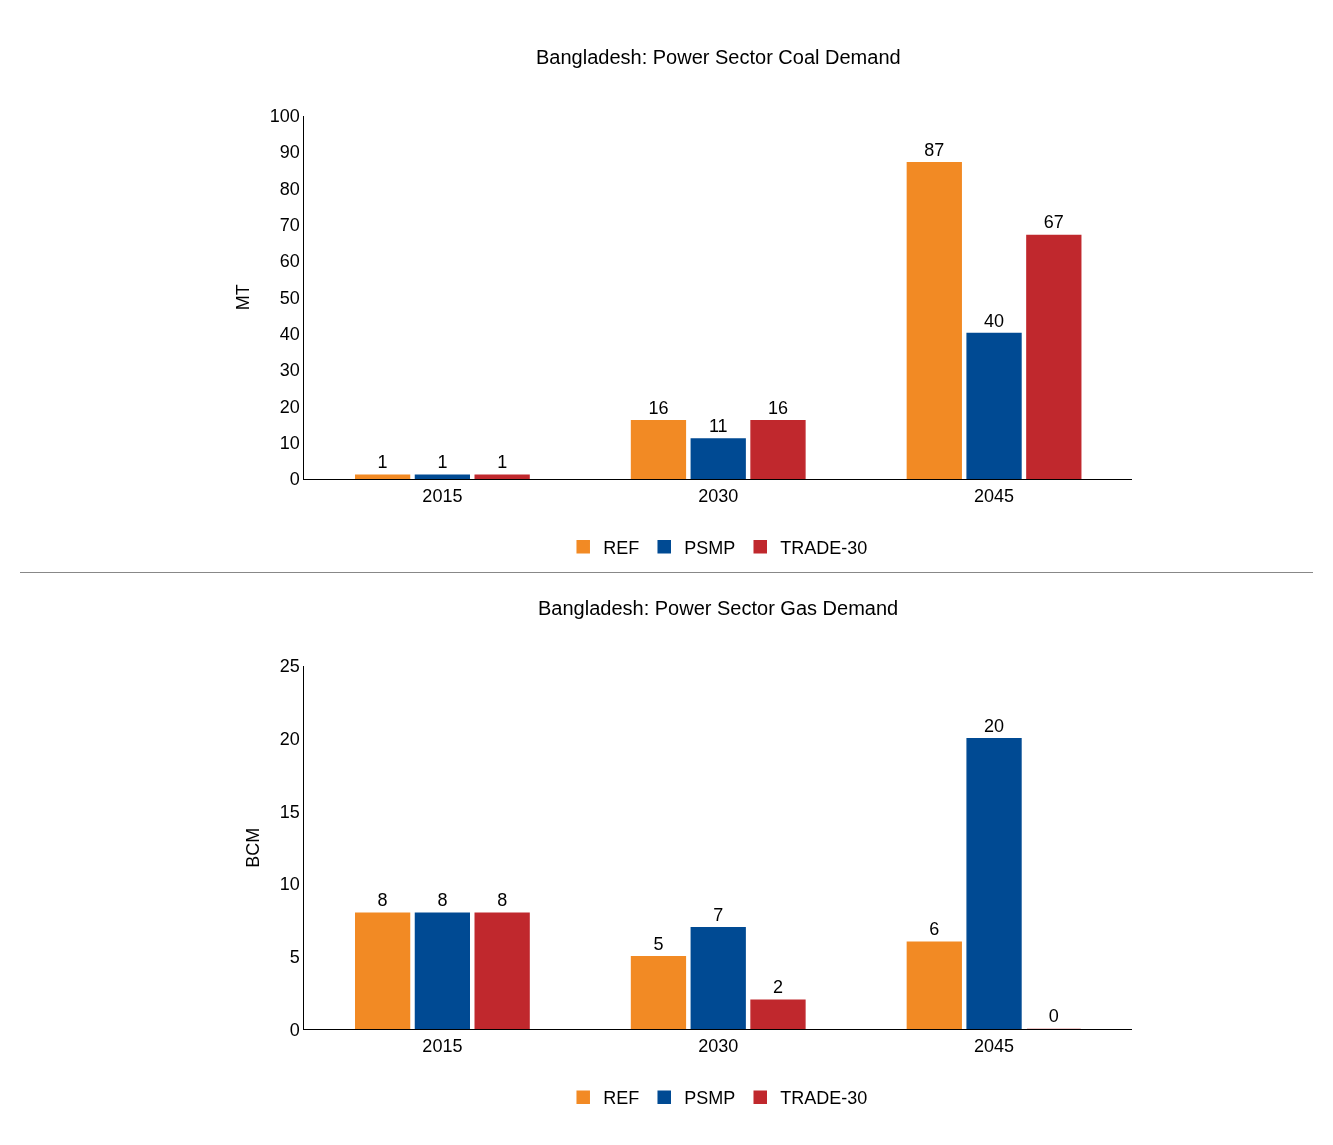 This screenshot has width=1333, height=1145. I want to click on data-label: 20, so click(994, 725).